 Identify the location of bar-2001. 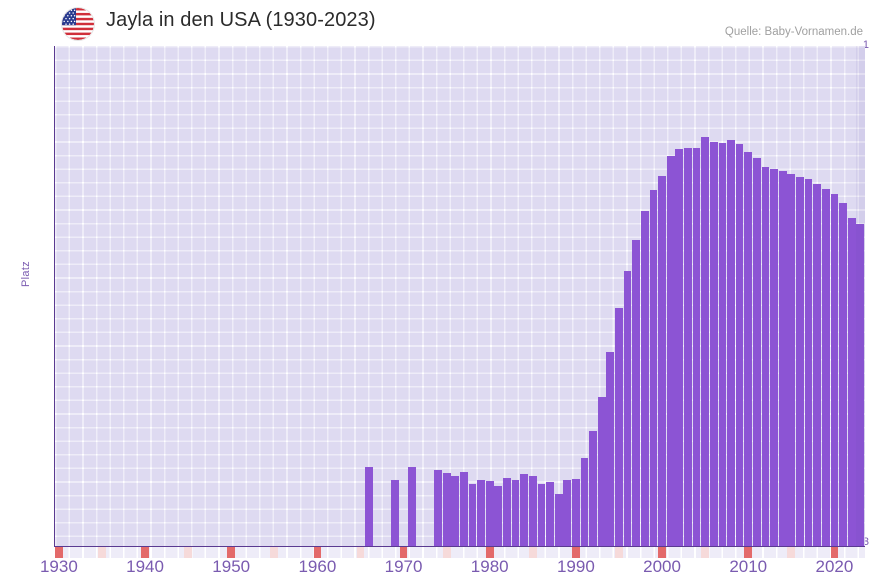
(670, 351).